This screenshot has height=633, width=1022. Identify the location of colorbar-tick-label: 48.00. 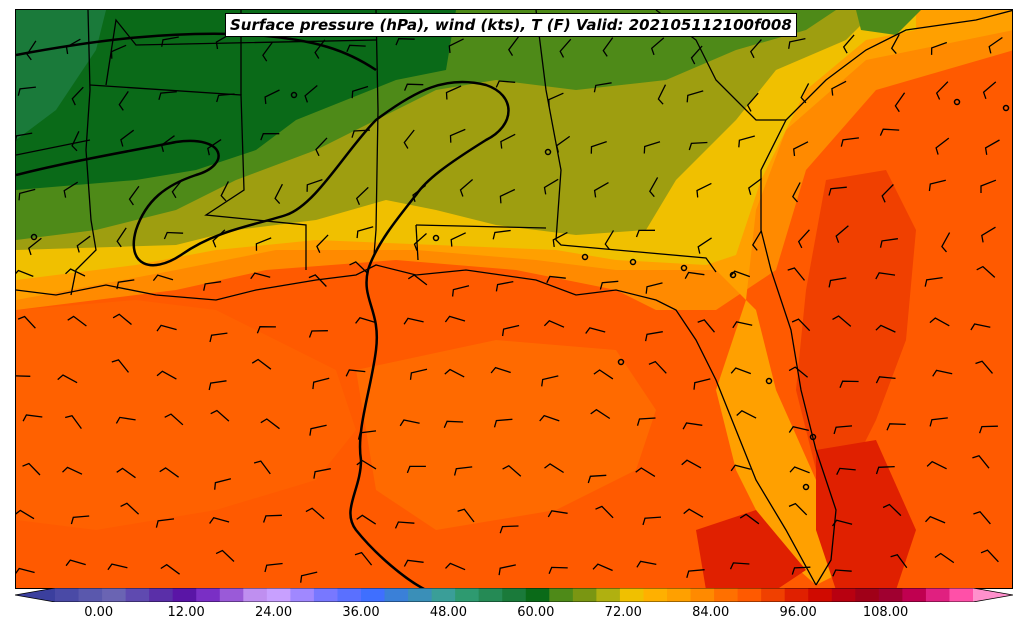
(448, 612).